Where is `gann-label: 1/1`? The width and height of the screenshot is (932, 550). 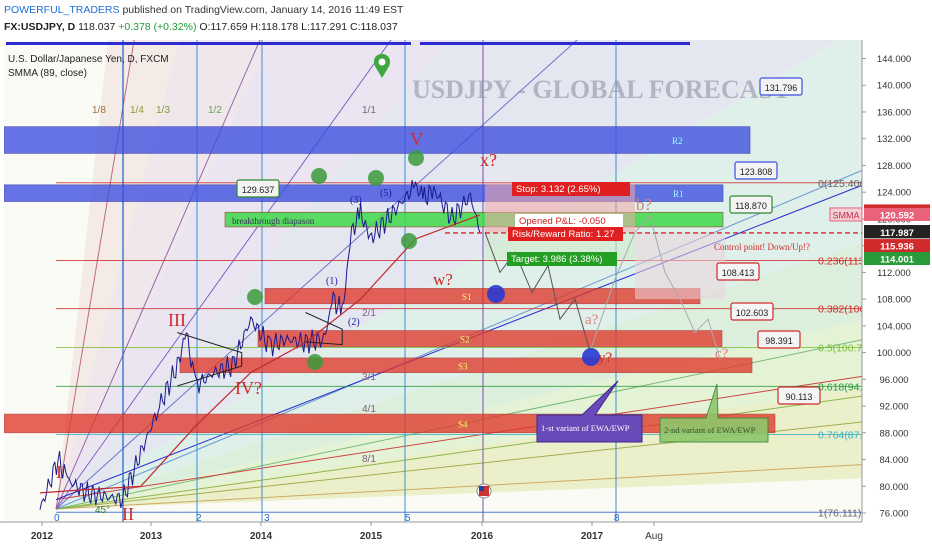 gann-label: 1/1 is located at coordinates (369, 110).